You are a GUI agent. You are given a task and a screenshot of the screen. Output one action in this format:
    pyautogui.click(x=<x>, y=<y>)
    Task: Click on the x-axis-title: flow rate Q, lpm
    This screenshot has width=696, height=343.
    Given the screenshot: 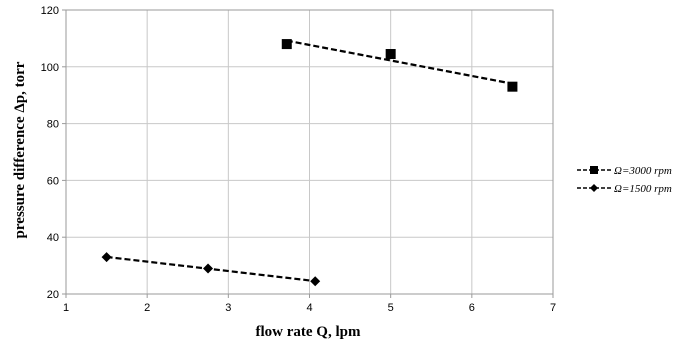 What is the action you would take?
    pyautogui.click(x=308, y=332)
    